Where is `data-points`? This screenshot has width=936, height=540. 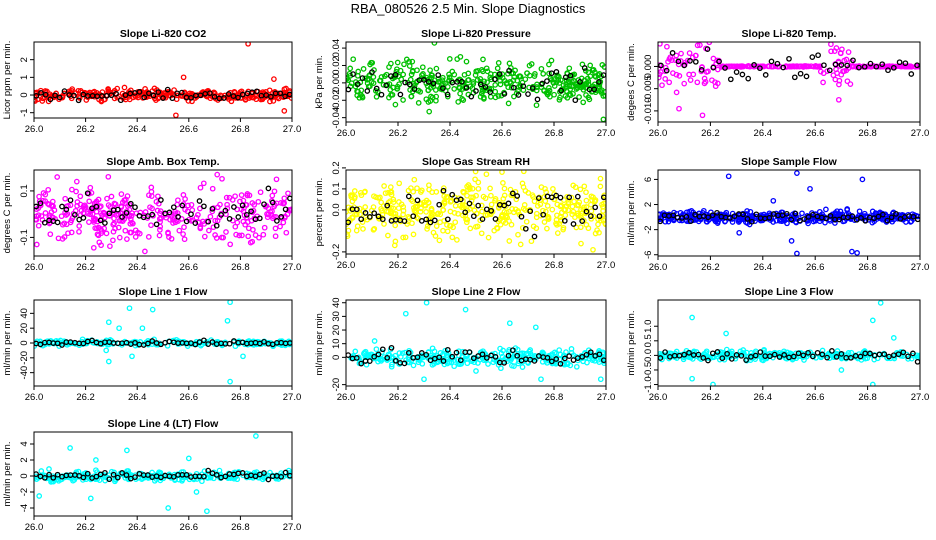 data-points is located at coordinates (789, 343).